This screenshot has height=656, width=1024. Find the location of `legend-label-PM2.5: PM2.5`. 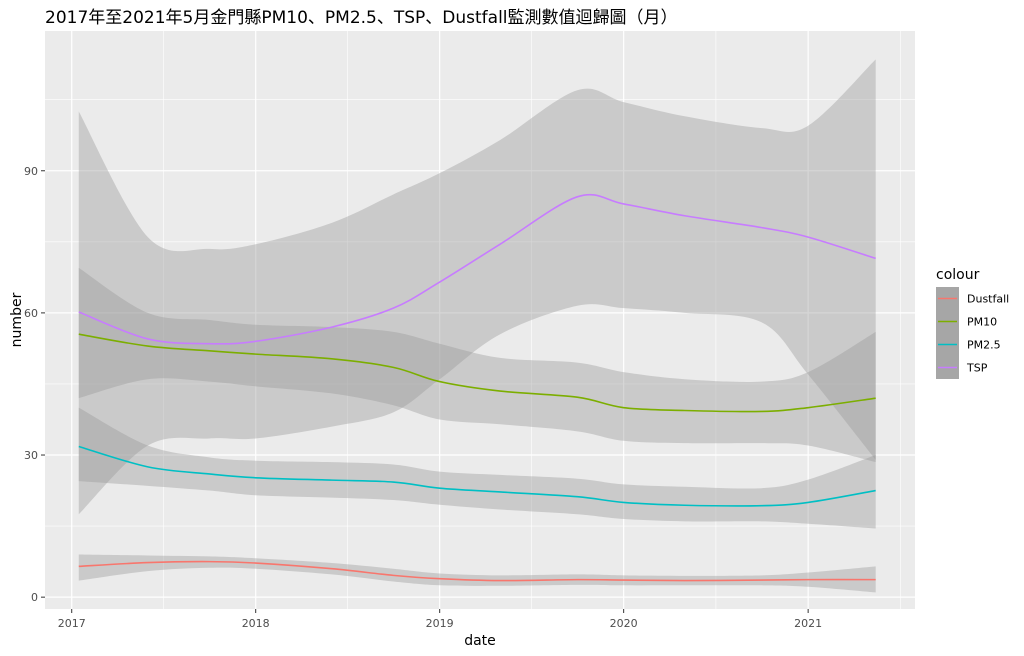

legend-label-PM2.5: PM2.5 is located at coordinates (984, 345).